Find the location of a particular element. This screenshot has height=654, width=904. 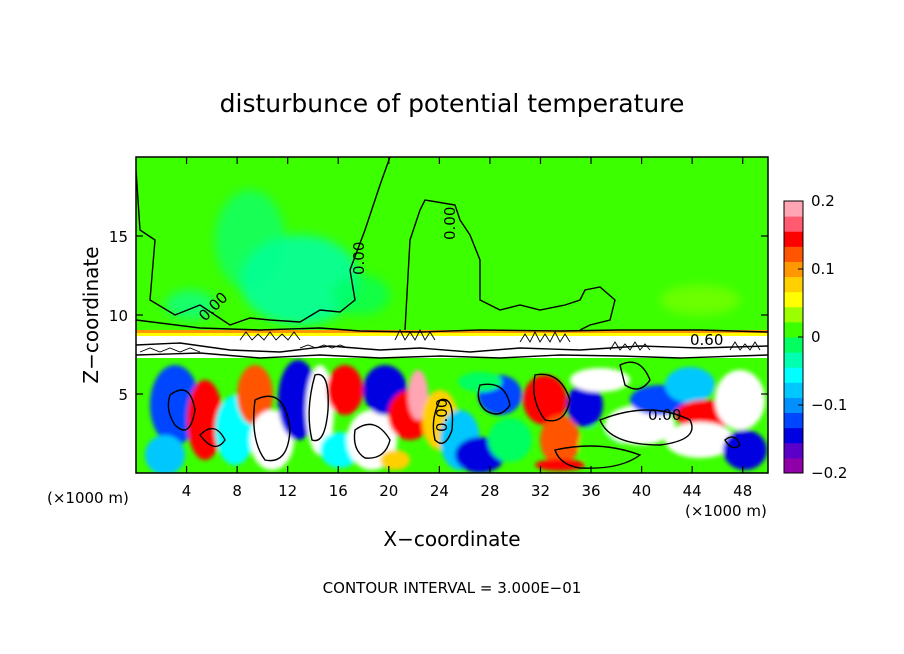

y-tick-label: 10 is located at coordinates (118, 316).